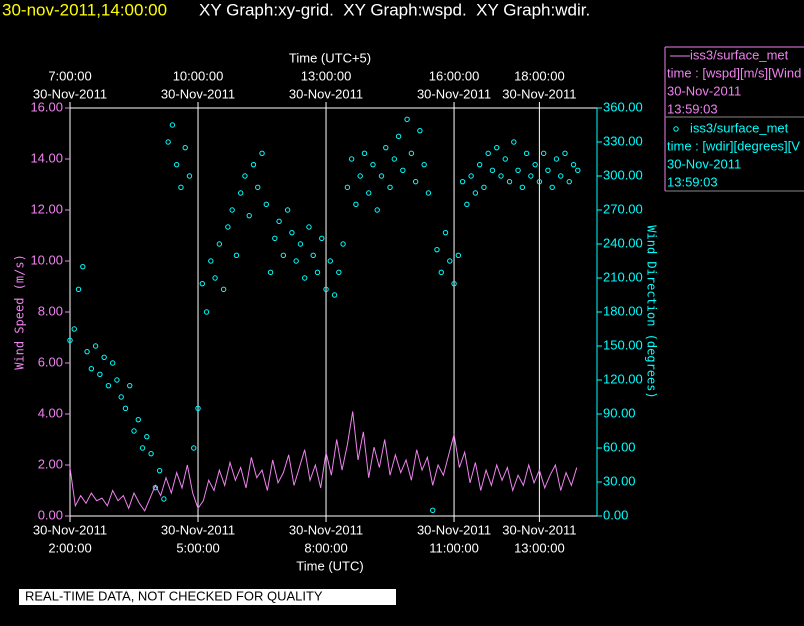  Describe the element at coordinates (326, 75) in the screenshot. I see `x2-tick-label: 13:00:00` at that location.